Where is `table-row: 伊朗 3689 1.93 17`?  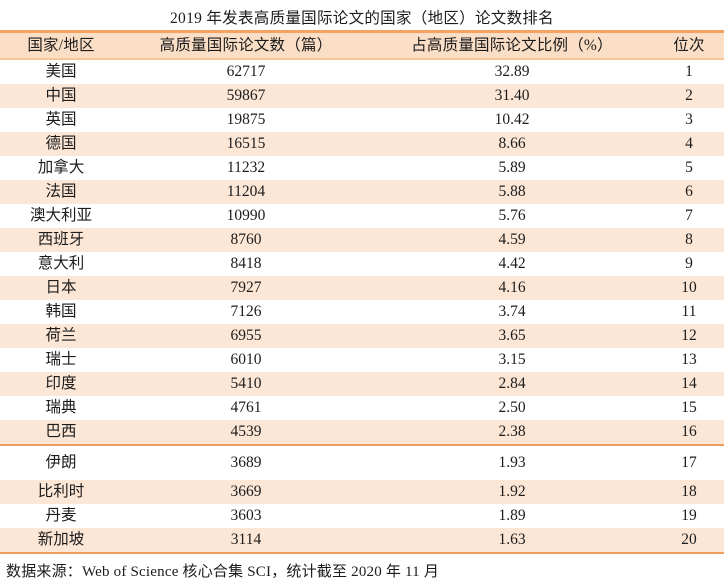
table-row: 伊朗 3689 1.93 17 is located at coordinates (362, 462).